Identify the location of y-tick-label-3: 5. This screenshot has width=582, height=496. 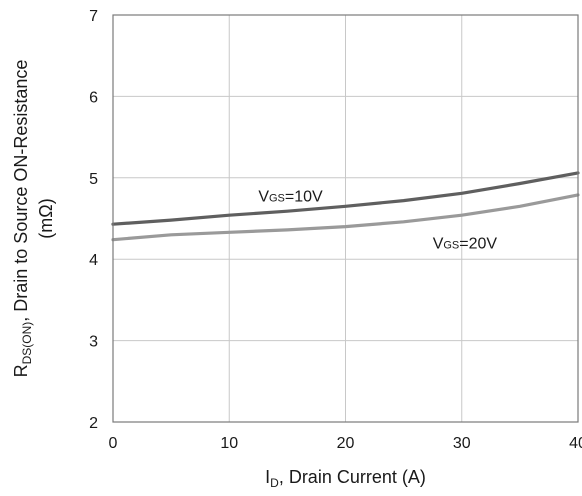
(93, 179).